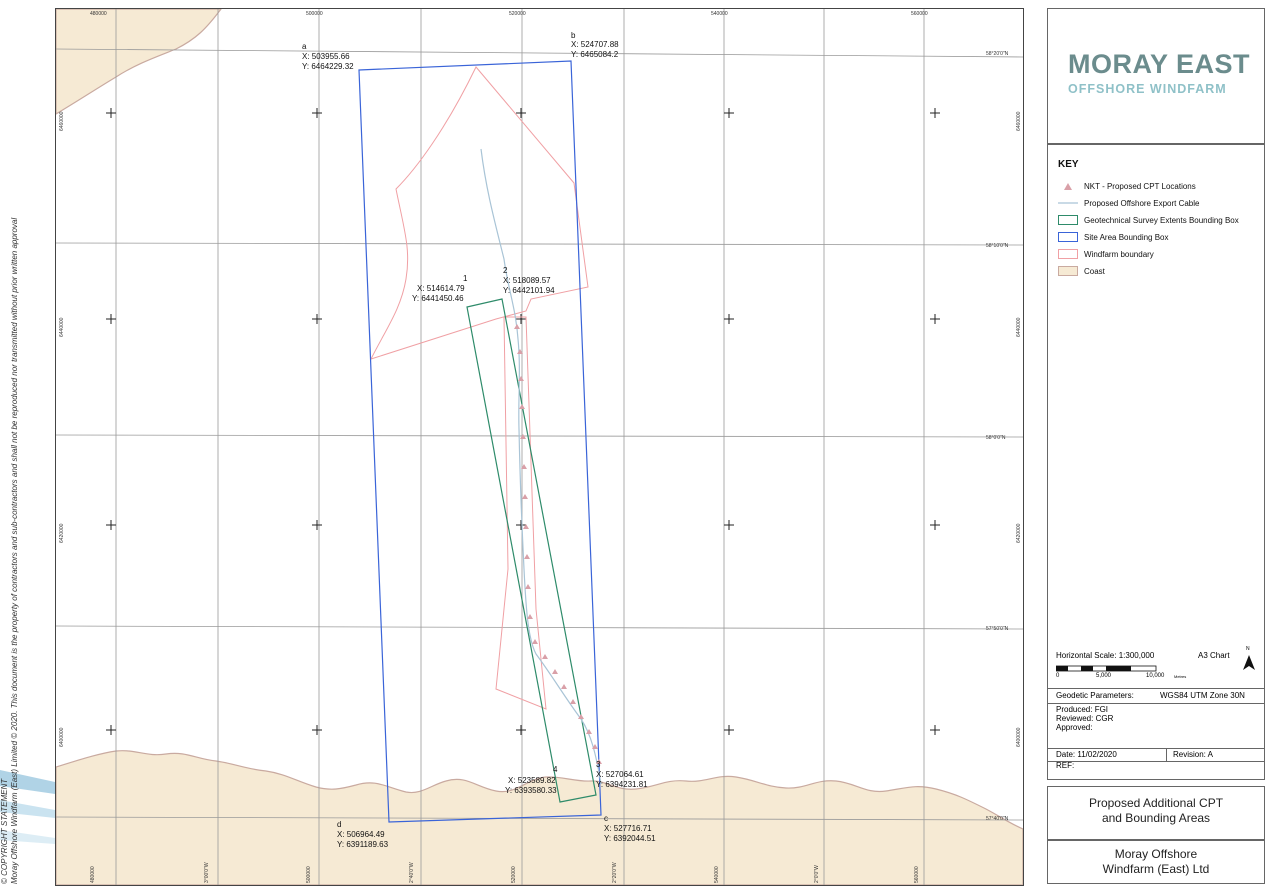 This screenshot has width=1267, height=887. I want to click on point-a-x: X: 503955.66, so click(326, 56).